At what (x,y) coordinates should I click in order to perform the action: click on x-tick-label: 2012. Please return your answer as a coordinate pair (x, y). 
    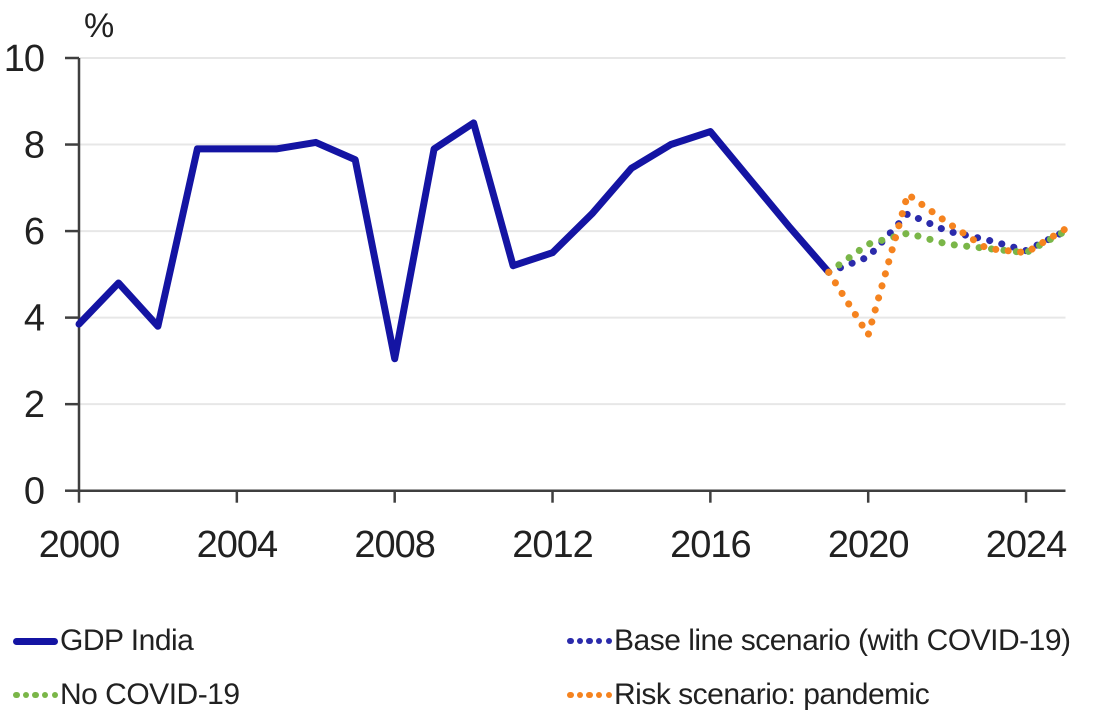
    Looking at the image, I should click on (552, 545).